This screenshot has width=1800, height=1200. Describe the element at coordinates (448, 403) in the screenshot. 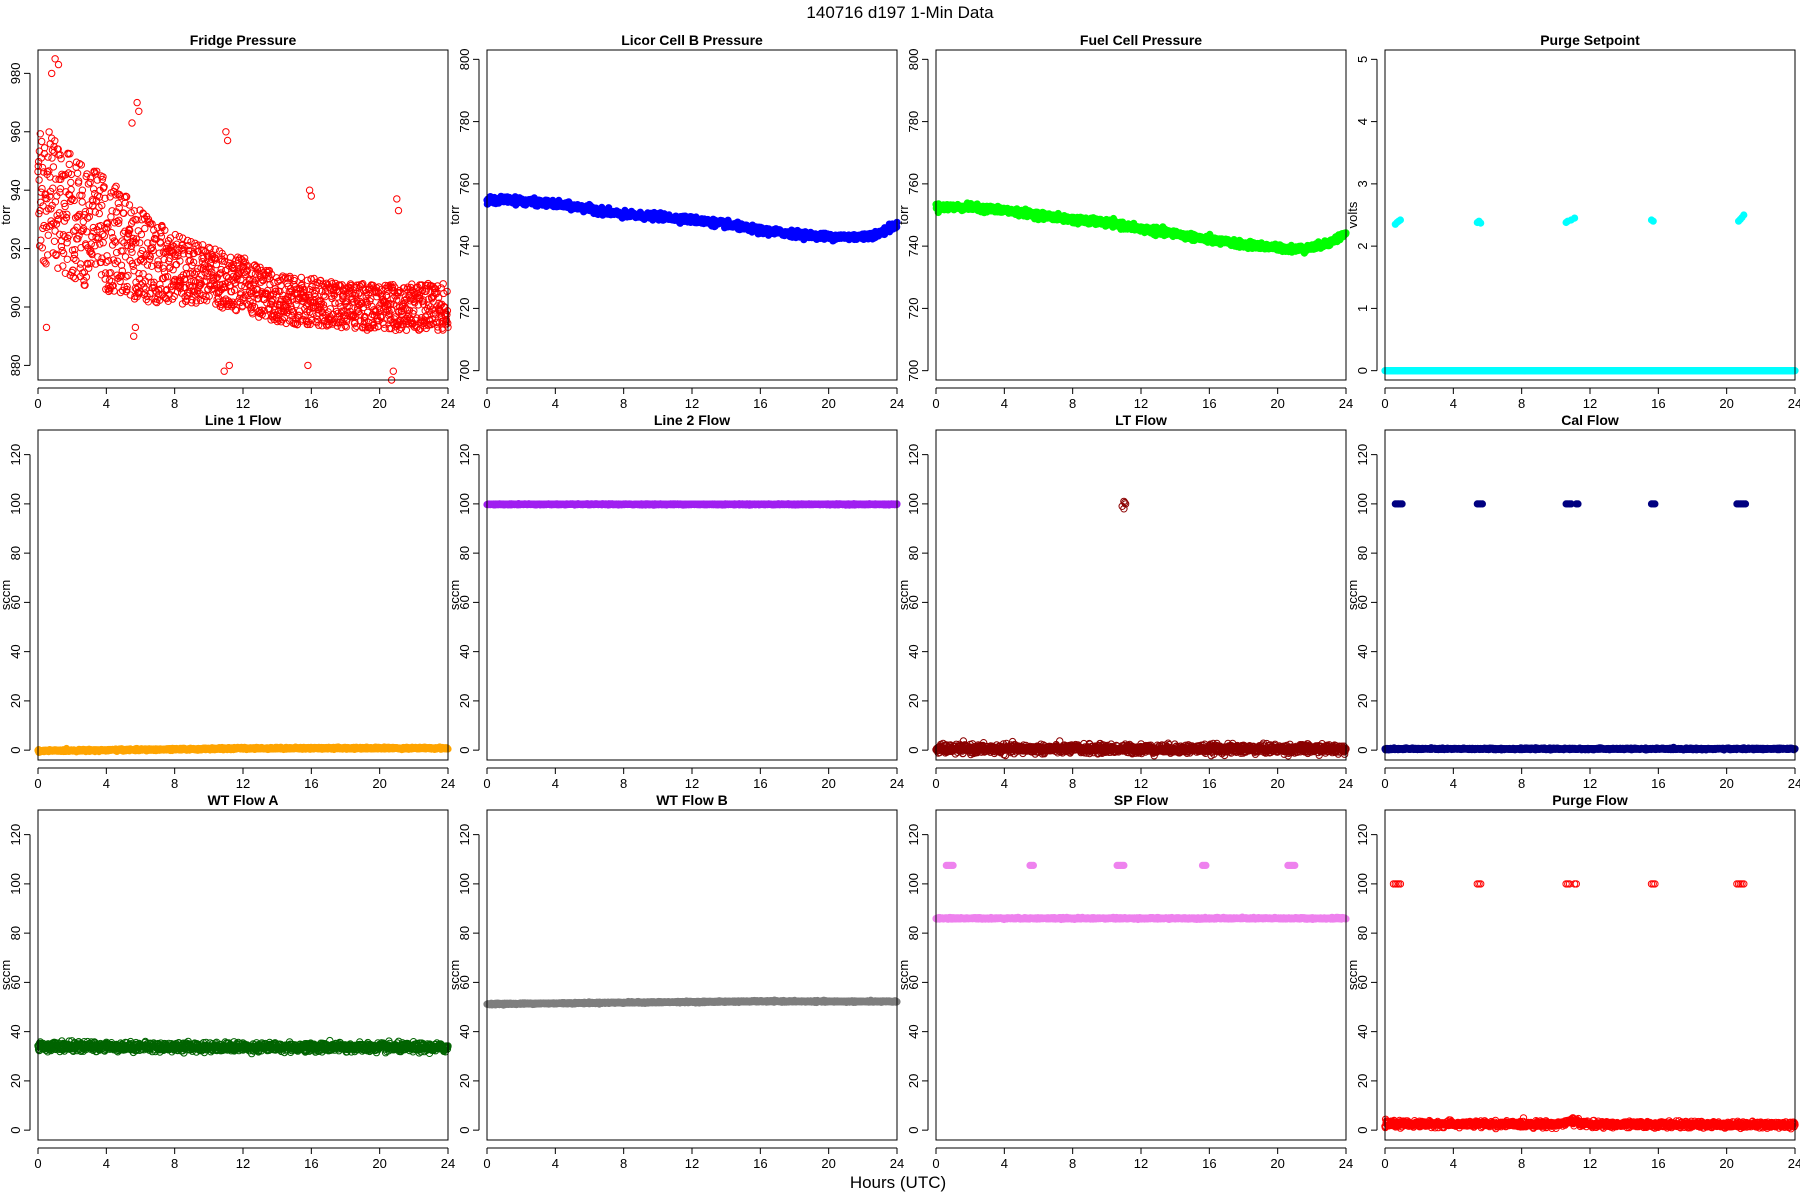

I see `x-tick-label: 24` at that location.